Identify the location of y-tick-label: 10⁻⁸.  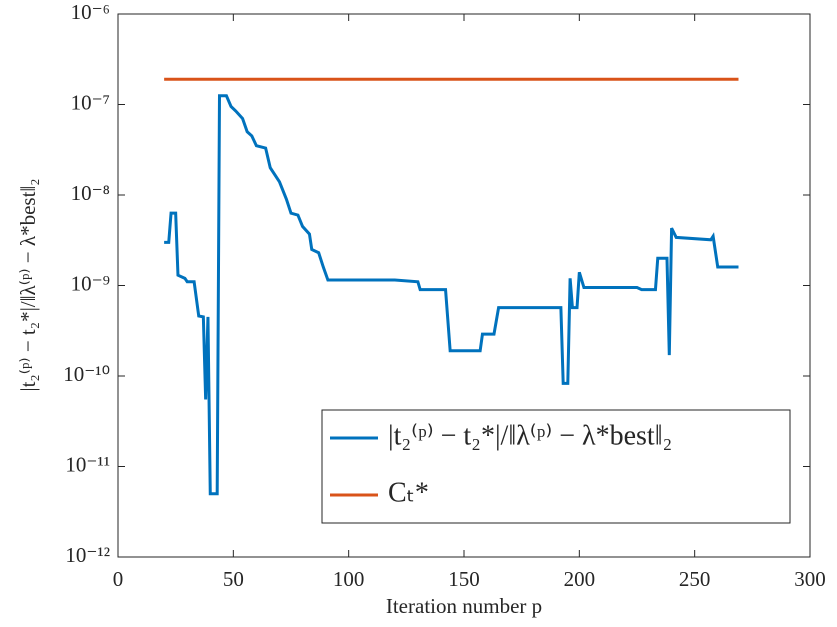
(90, 193).